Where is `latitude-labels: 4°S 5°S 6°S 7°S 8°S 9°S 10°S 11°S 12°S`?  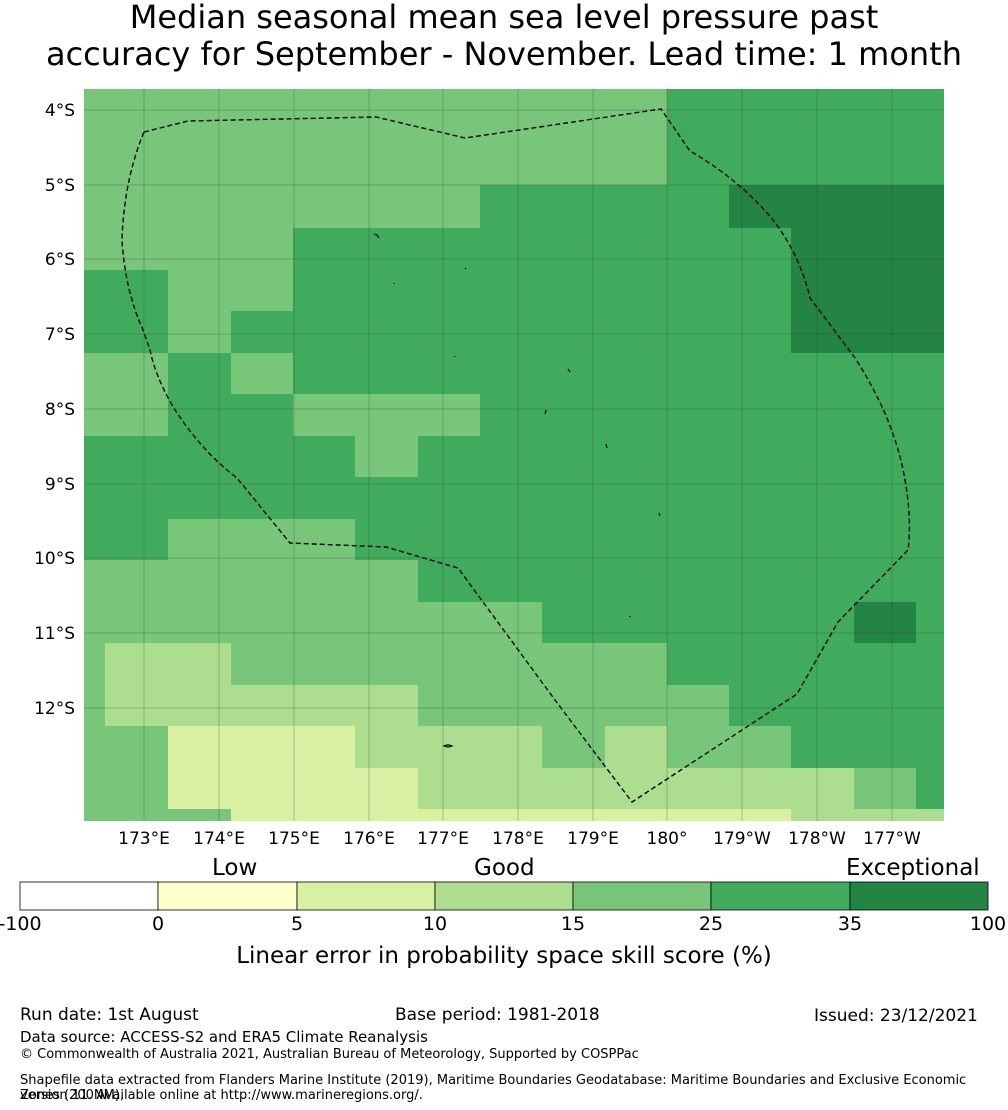
latitude-labels: 4°S 5°S 6°S 7°S 8°S 9°S 10°S 11°S 12°S is located at coordinates (54, 410).